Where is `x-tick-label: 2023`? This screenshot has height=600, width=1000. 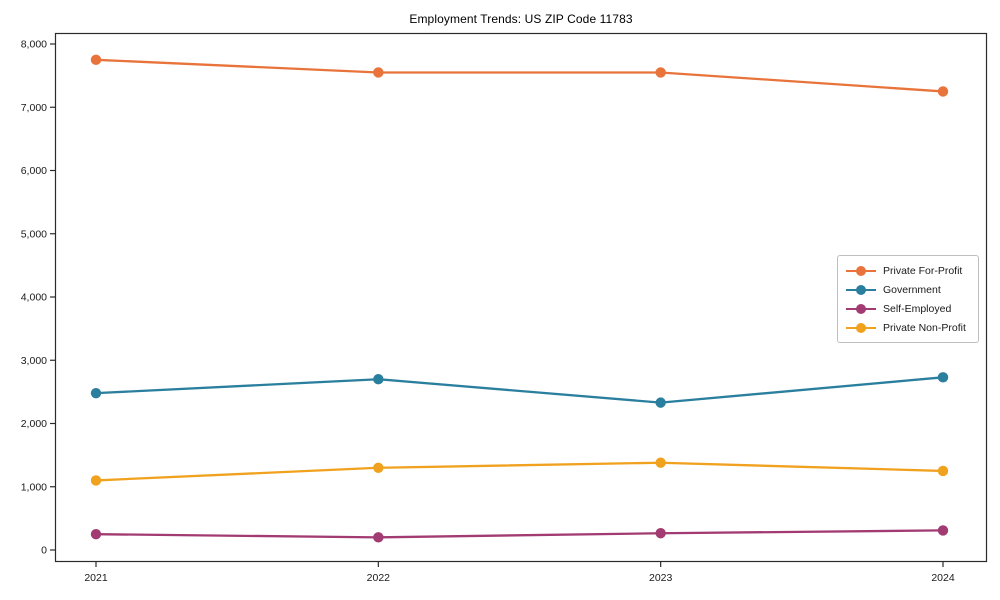 x-tick-label: 2023 is located at coordinates (661, 578).